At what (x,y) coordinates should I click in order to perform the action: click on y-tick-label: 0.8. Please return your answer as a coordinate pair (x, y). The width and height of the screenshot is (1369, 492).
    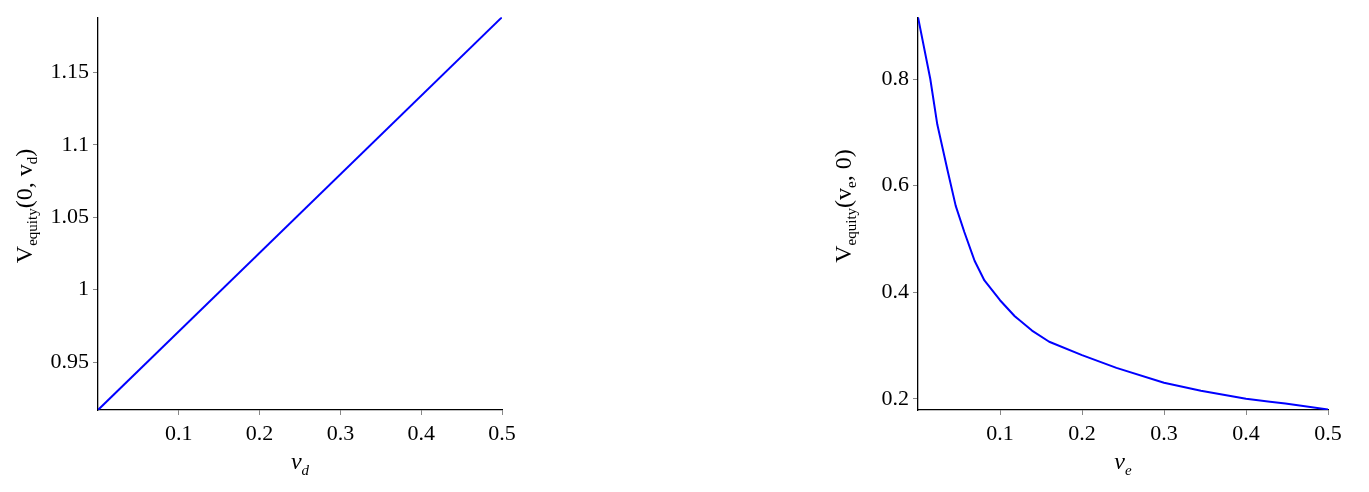
    Looking at the image, I should click on (895, 77).